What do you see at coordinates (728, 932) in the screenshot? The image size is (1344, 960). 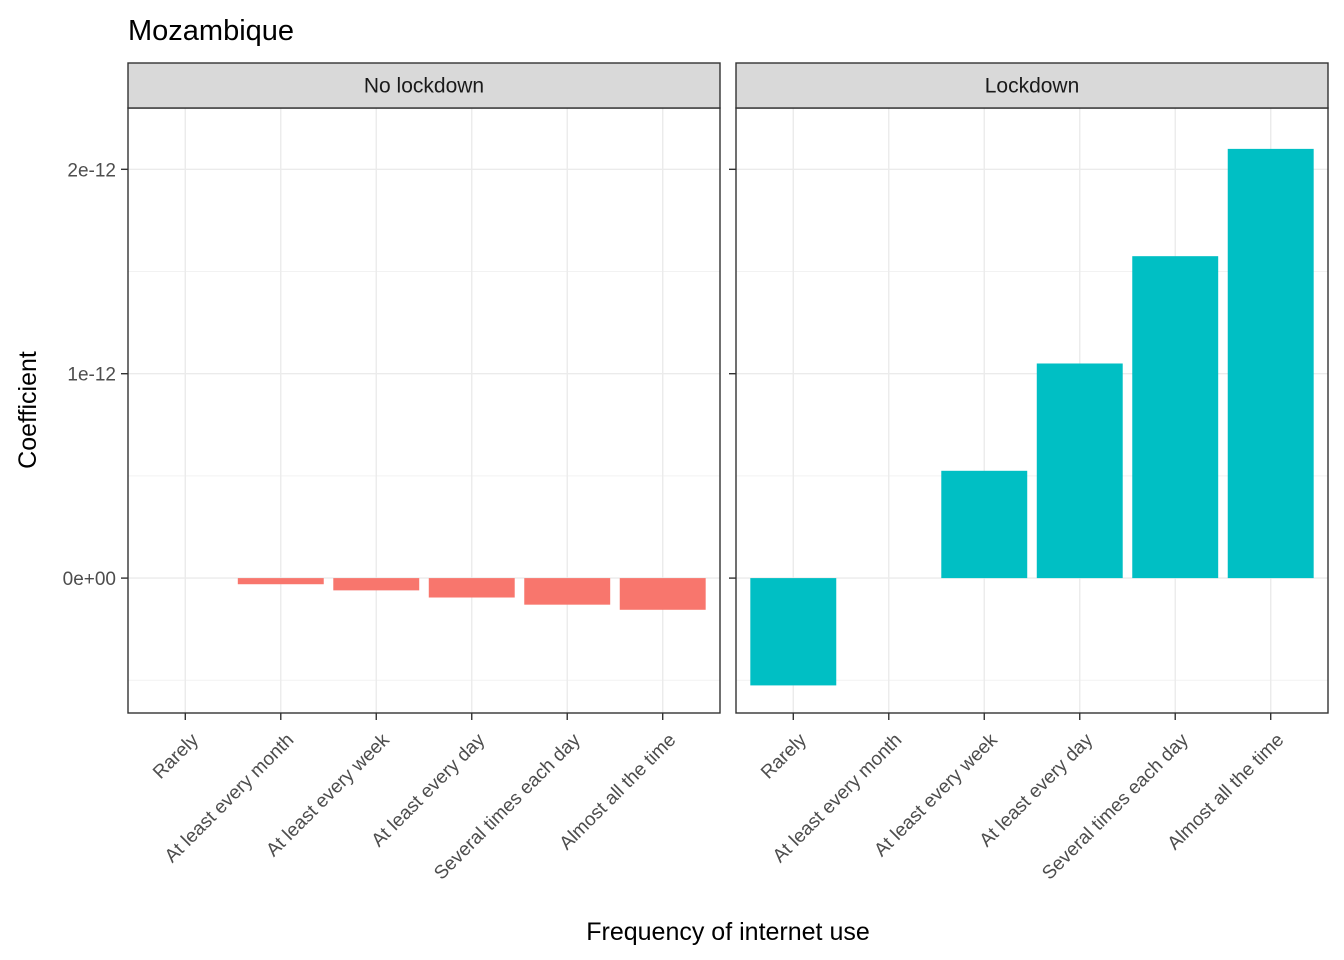 I see `x-axis-title: Frequency of internet use` at bounding box center [728, 932].